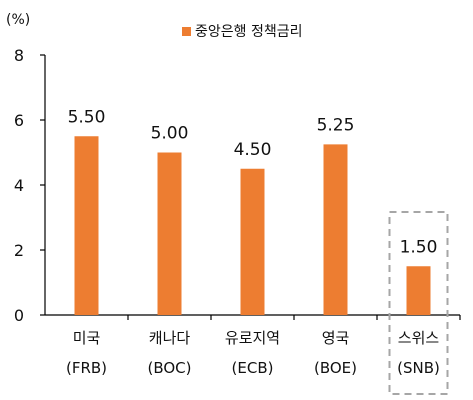 The width and height of the screenshot is (473, 400). I want to click on data-label: 4.50, so click(253, 150).